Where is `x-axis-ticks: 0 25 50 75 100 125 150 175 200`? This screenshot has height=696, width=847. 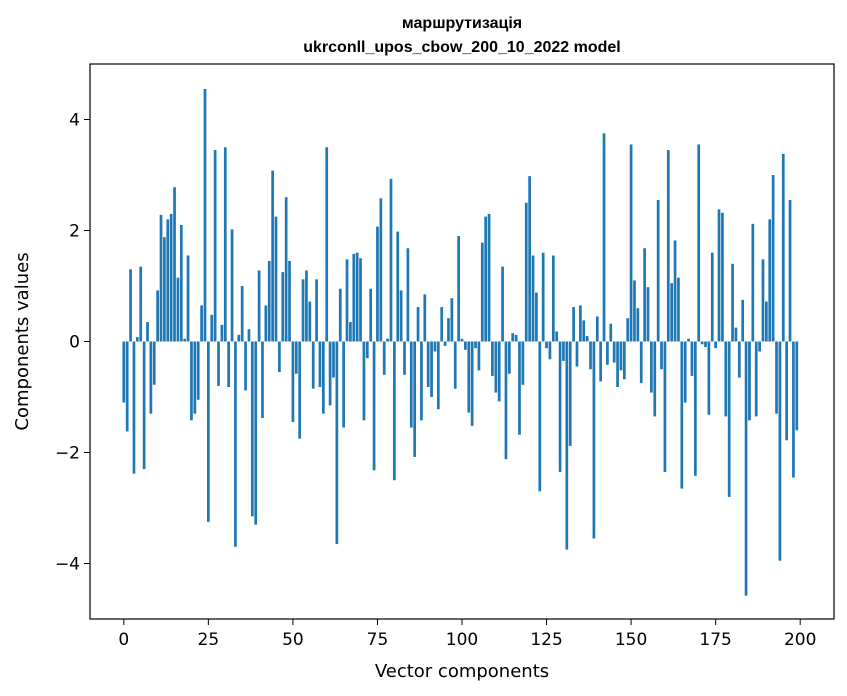
x-axis-ticks: 0 25 50 75 100 125 150 175 200 is located at coordinates (467, 634).